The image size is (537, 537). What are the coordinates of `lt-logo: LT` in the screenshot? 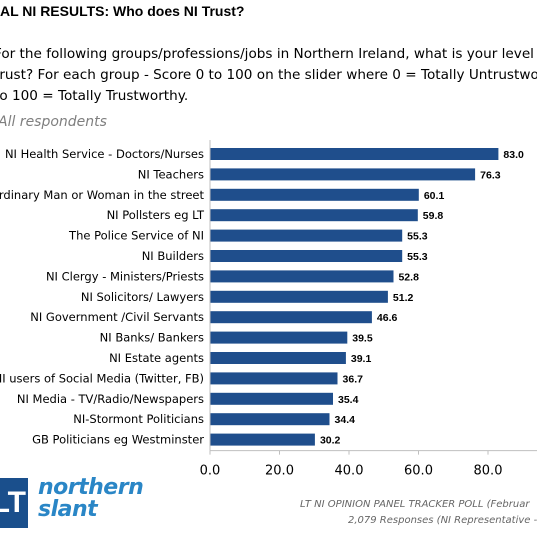 It's located at (14, 503).